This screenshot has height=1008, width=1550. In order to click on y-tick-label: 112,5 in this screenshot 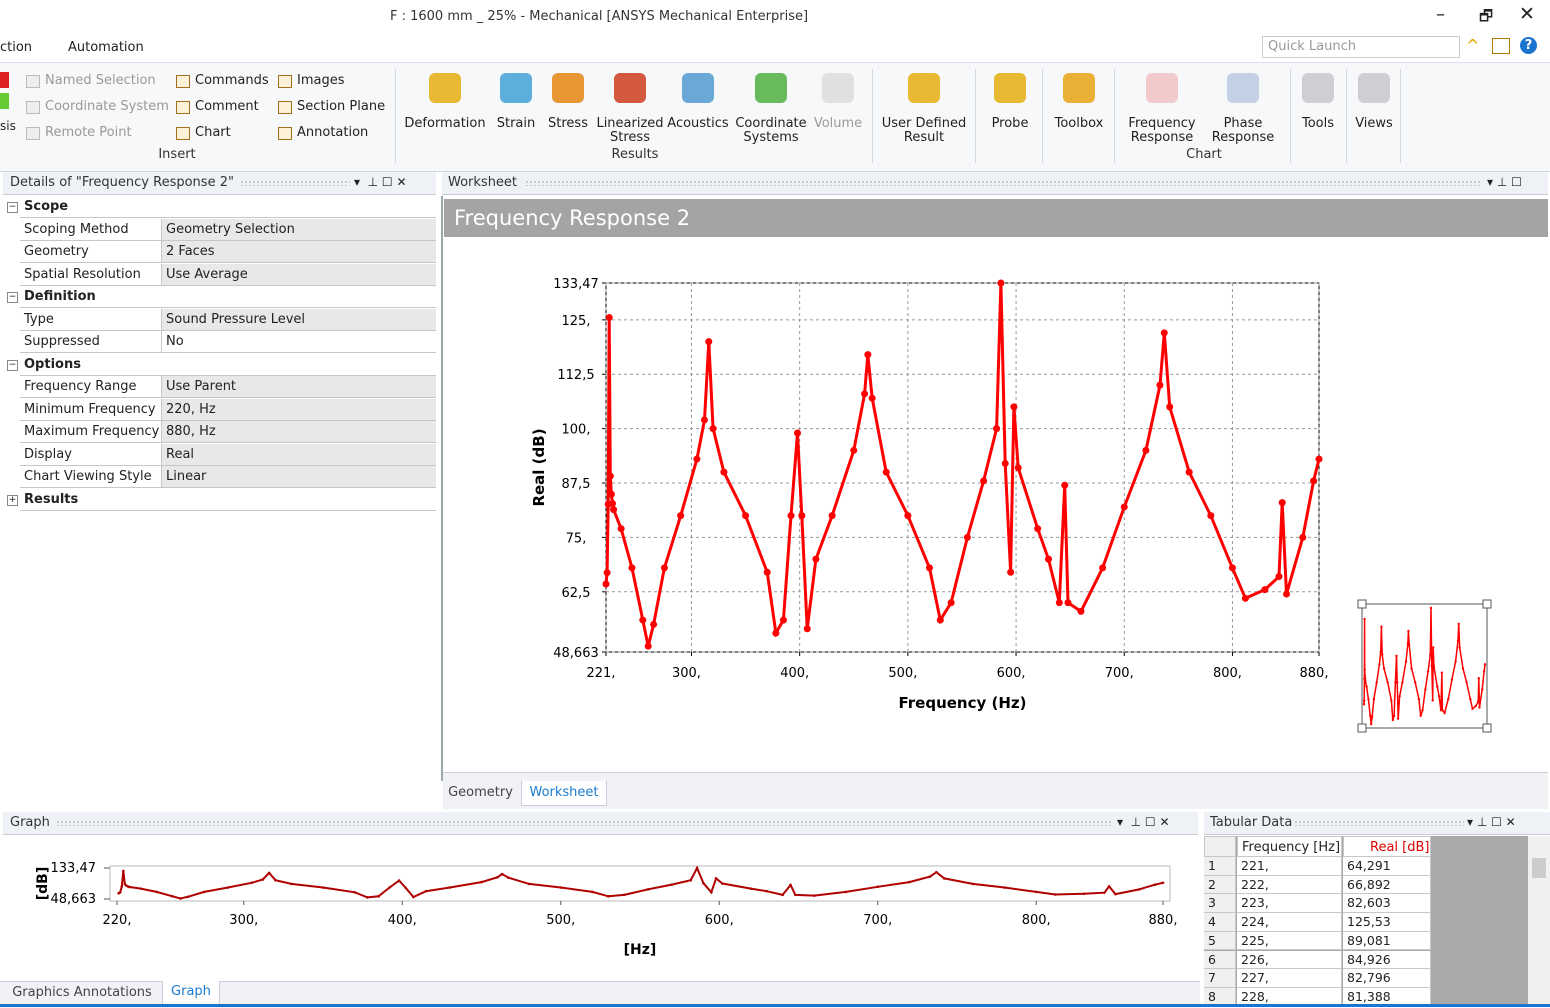, I will do `click(575, 375)`.